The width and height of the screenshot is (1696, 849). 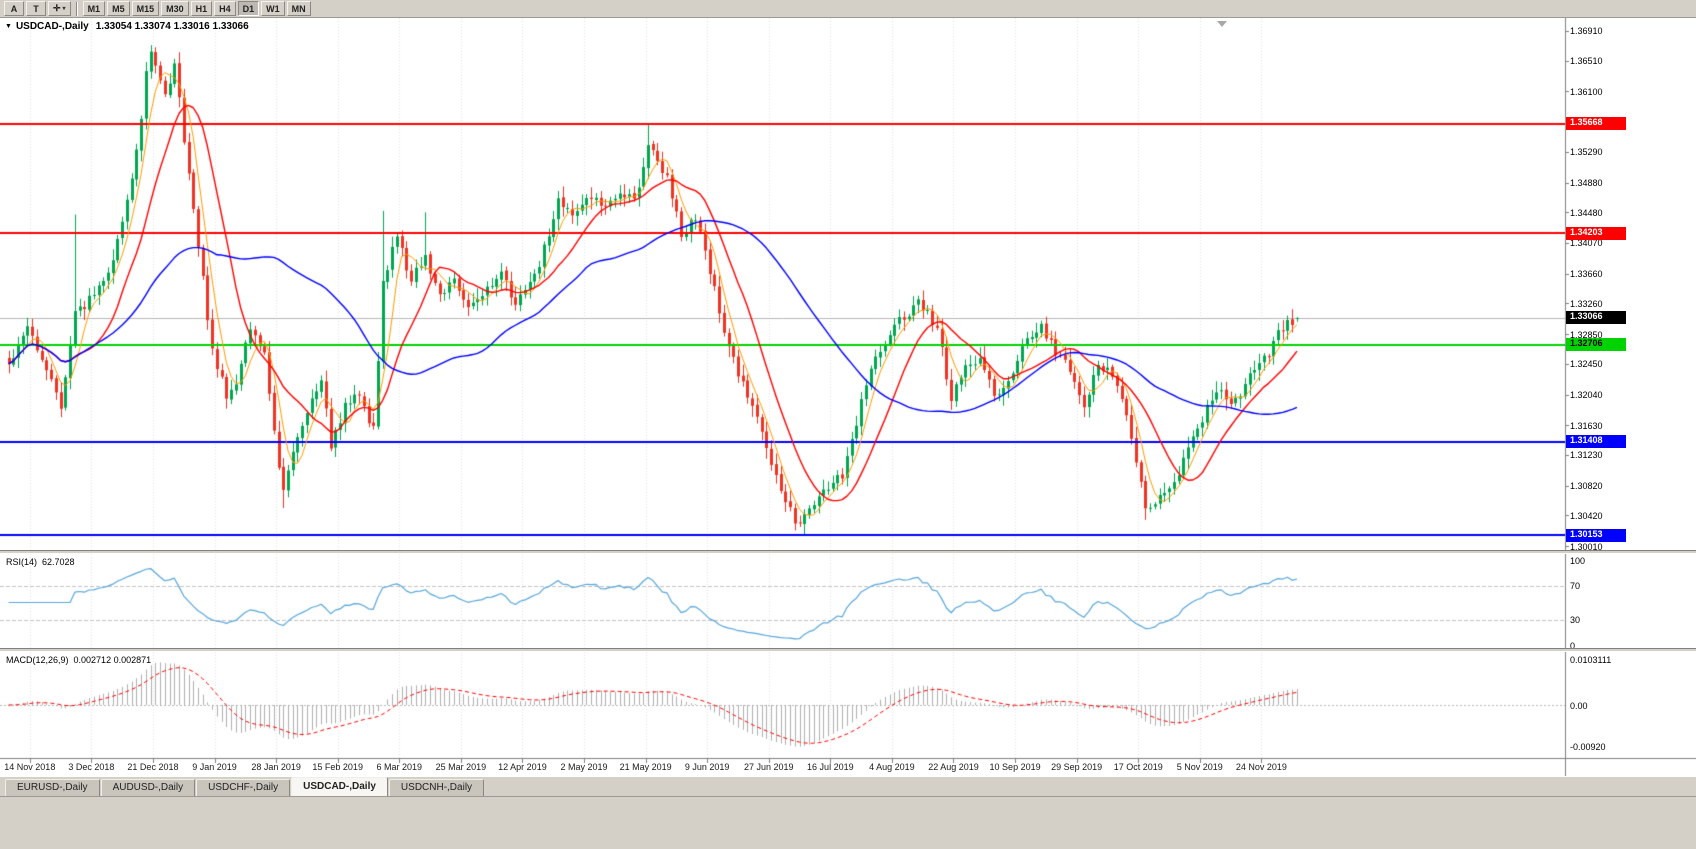 What do you see at coordinates (1261, 767) in the screenshot?
I see `date-axis-label: 24 Nov 2019` at bounding box center [1261, 767].